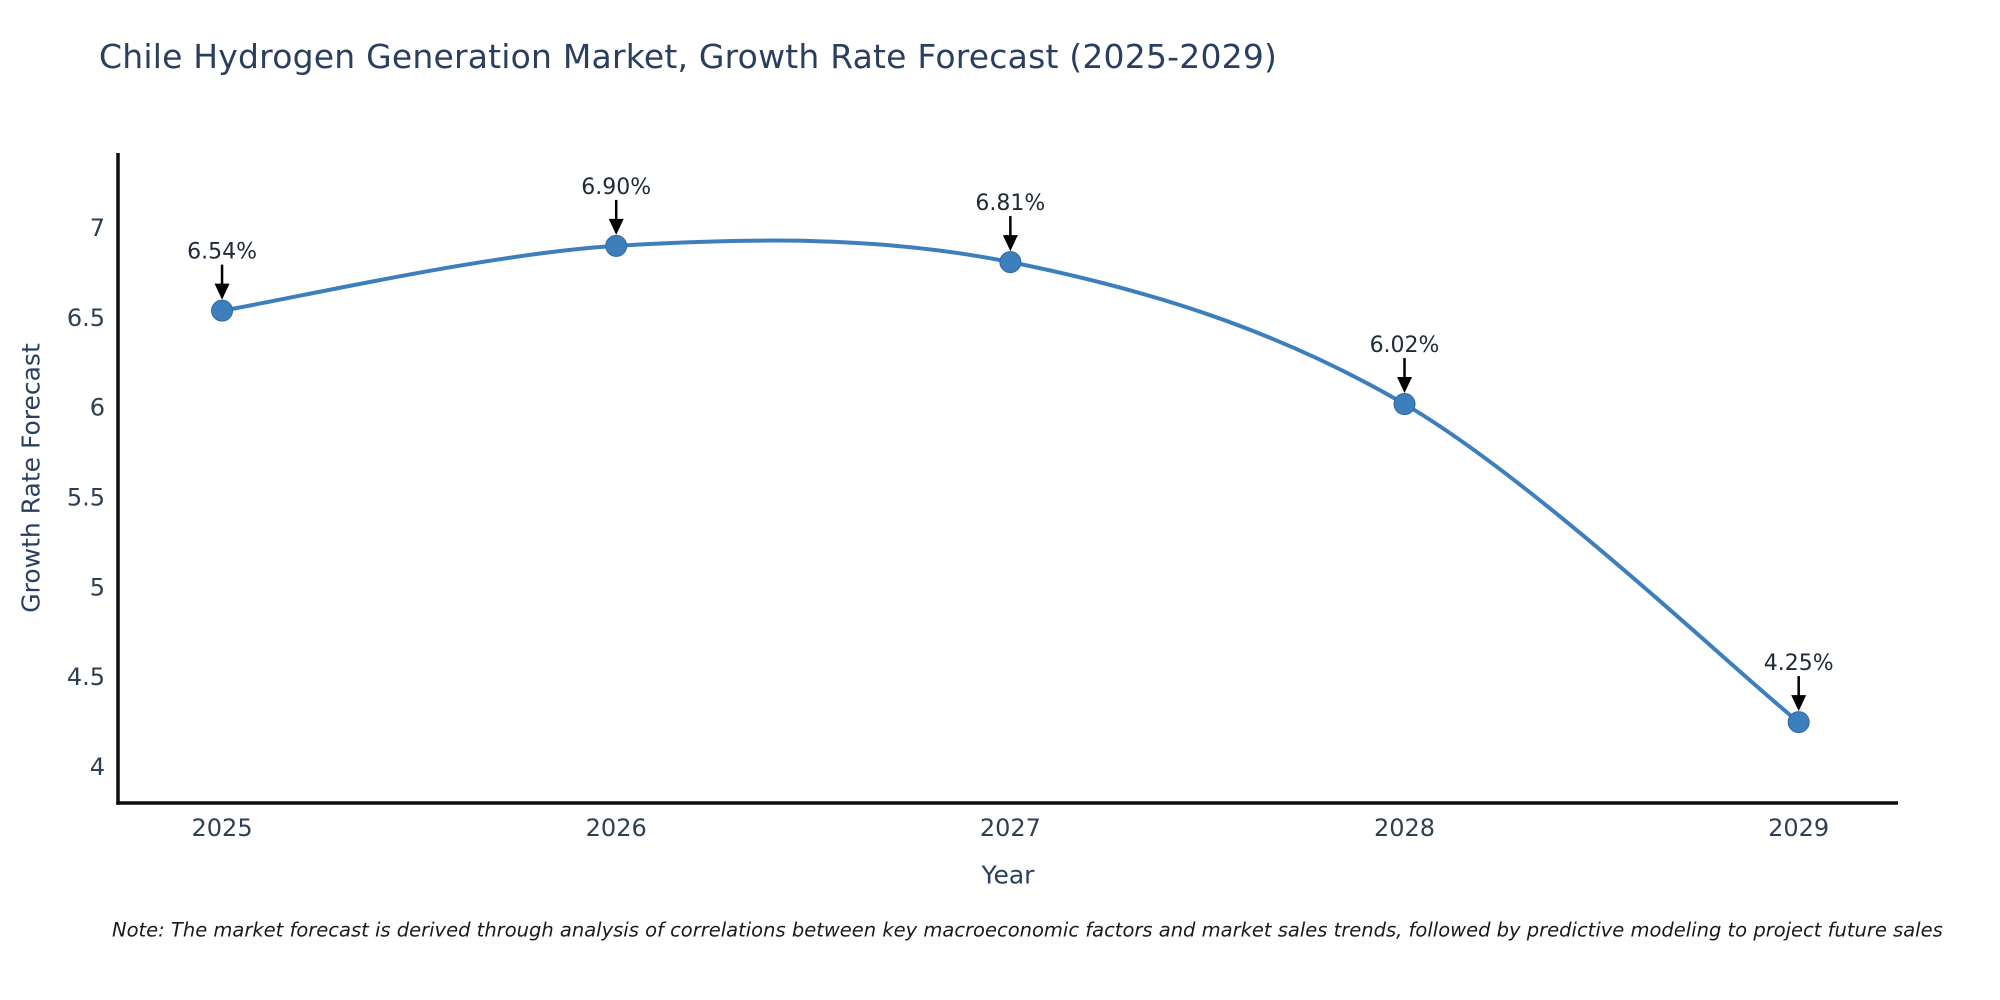  I want to click on data-point-2029, so click(1798, 722).